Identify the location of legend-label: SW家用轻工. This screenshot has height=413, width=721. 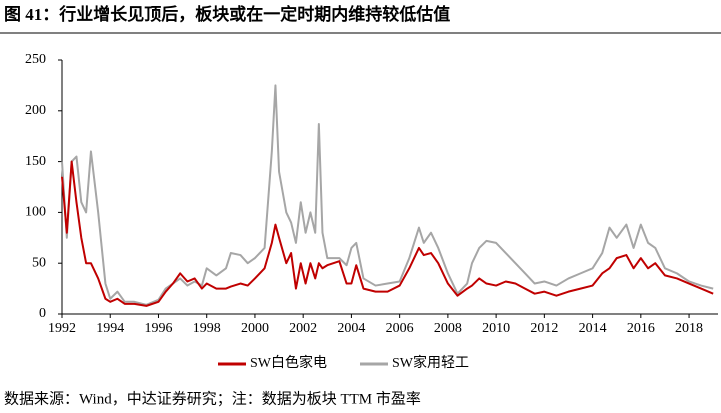
(430, 362).